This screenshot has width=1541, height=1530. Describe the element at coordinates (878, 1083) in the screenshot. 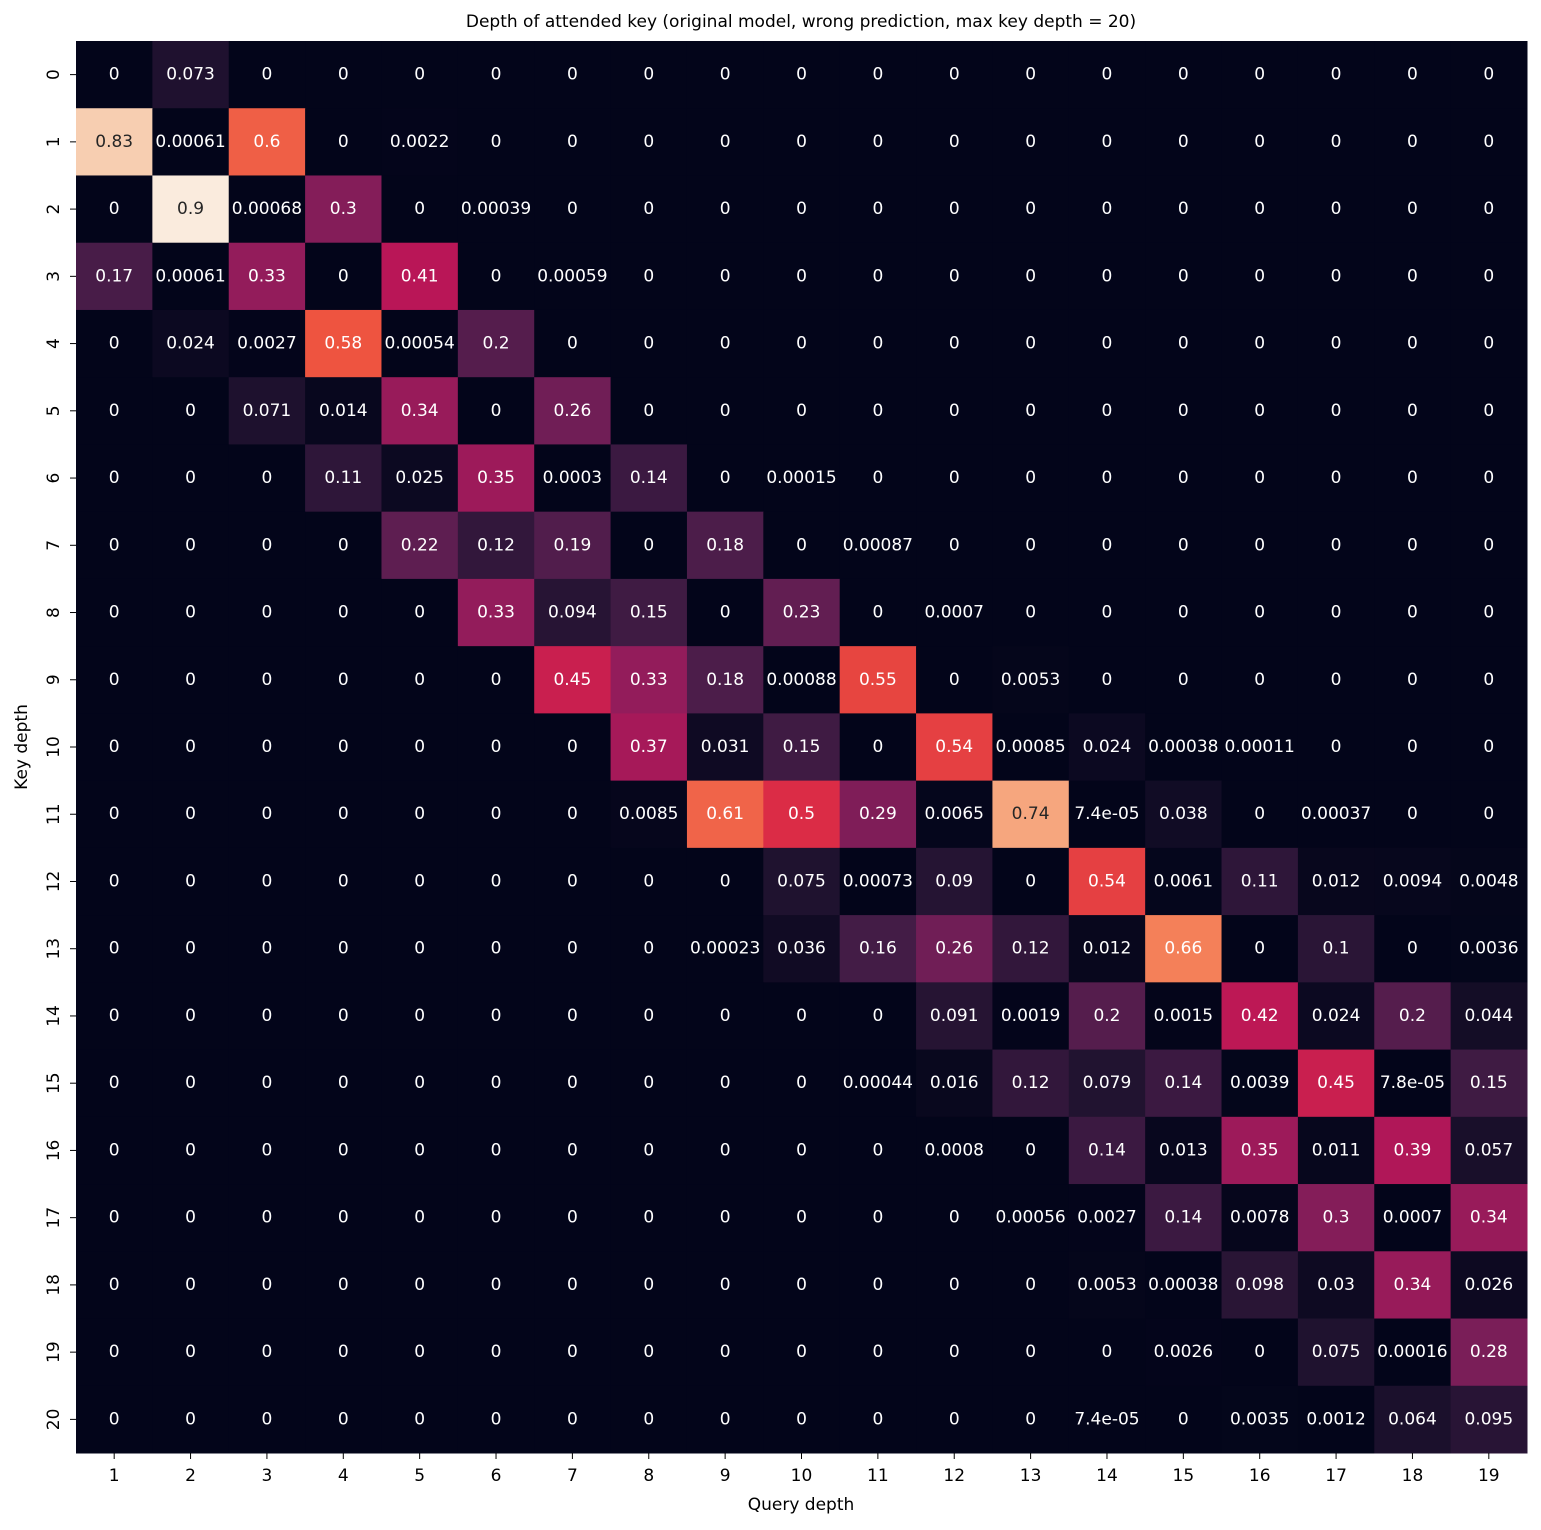

I see `cell-label: 0.00044` at that location.